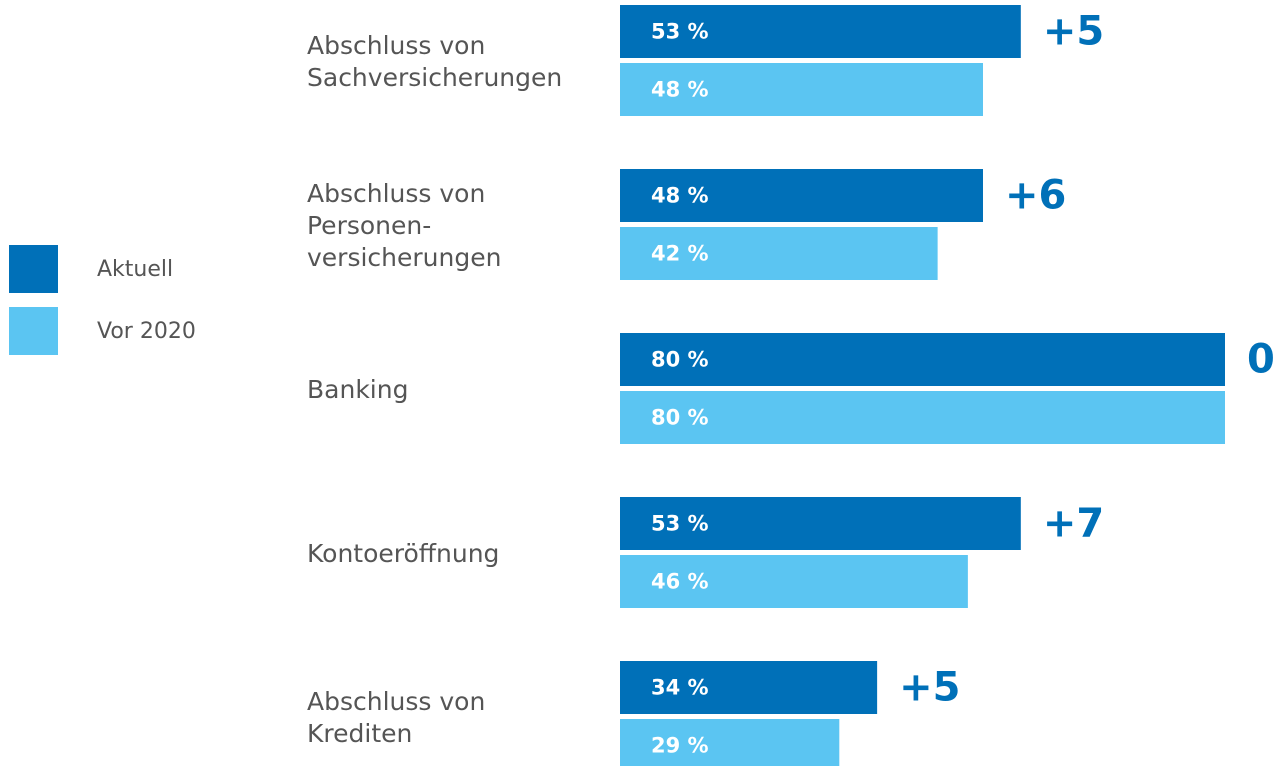 This screenshot has height=766, width=1275. I want to click on value-label: 34 %, so click(680, 688).